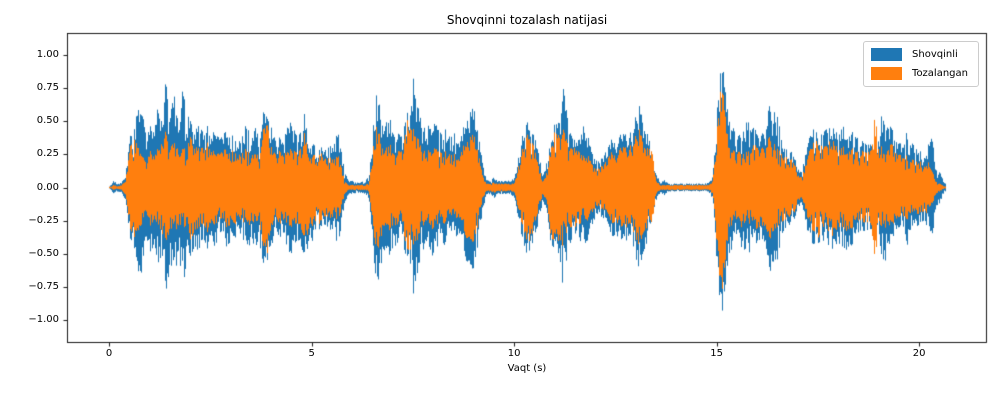 The image size is (1000, 400). I want to click on x-tick-label: 20, so click(919, 353).